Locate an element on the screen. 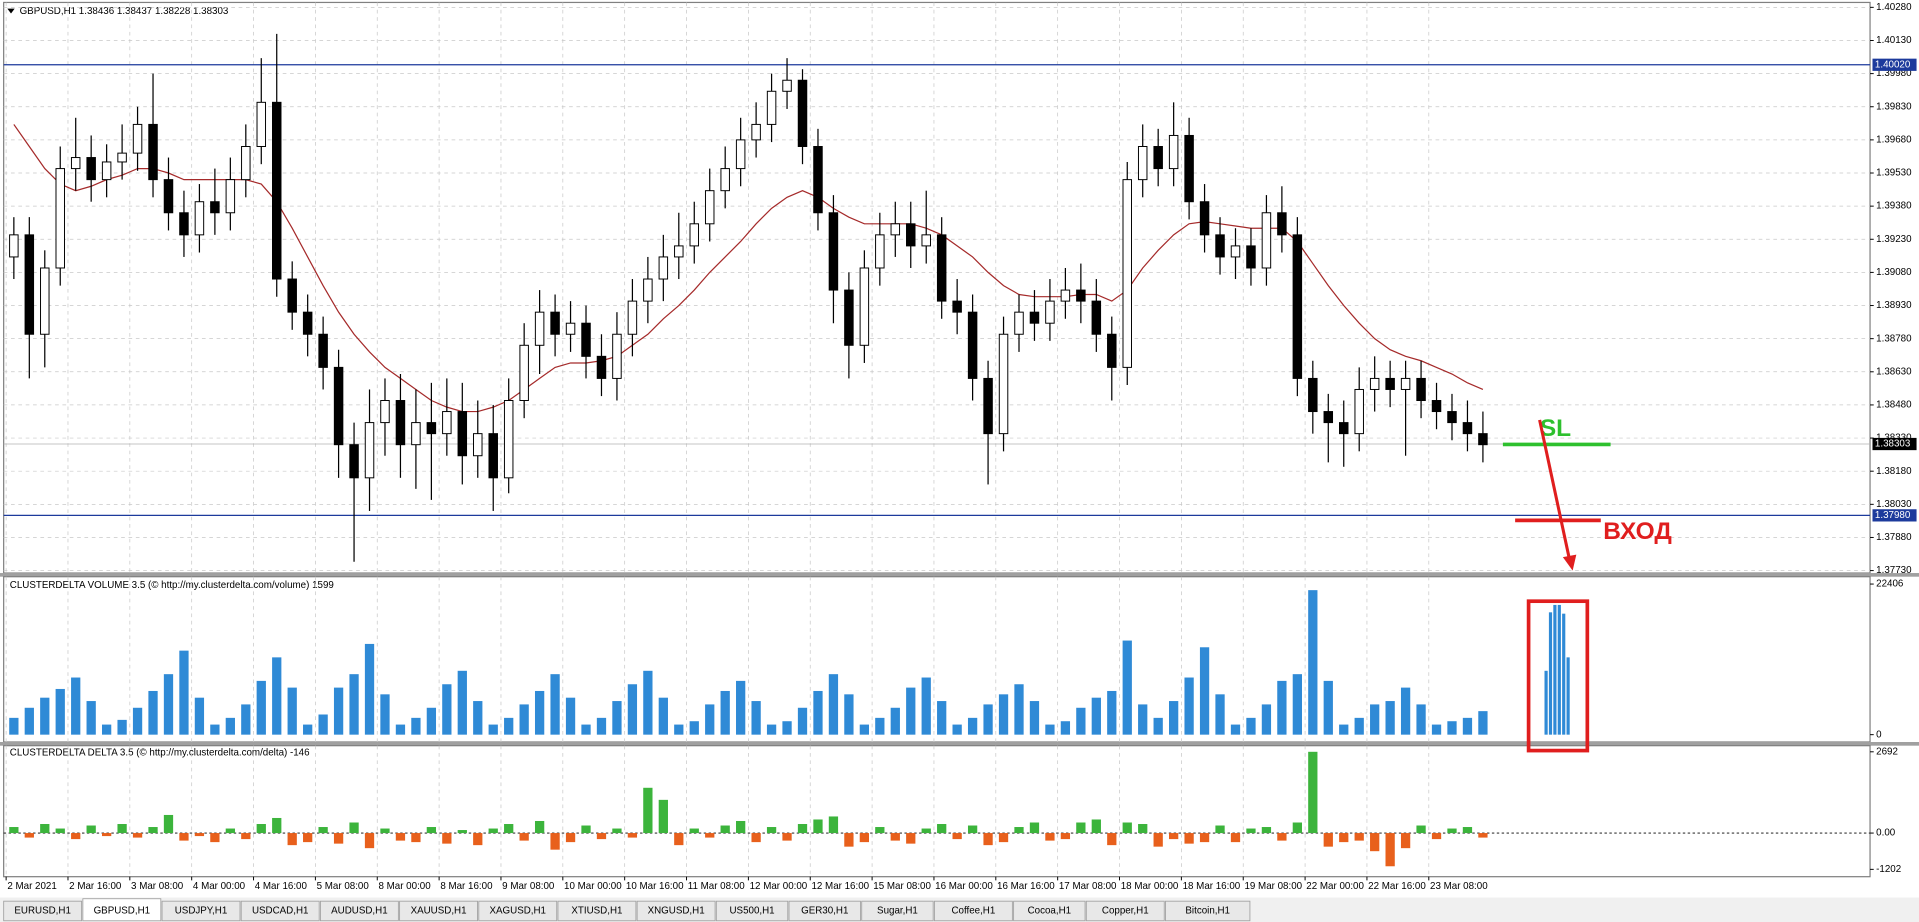  tab-label: GER30,H1 is located at coordinates (824, 911).